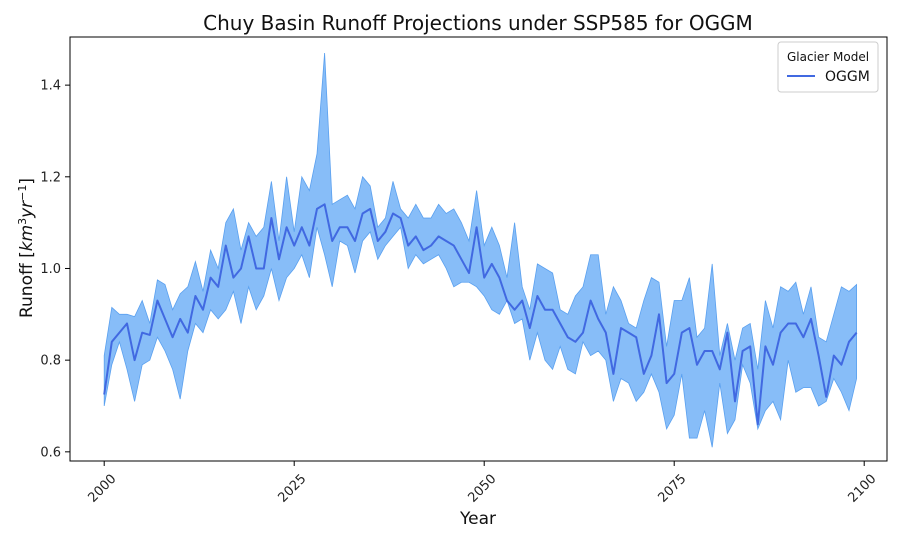 The image size is (900, 540). I want to click on y-axis-title-close: ], so click(27, 181).